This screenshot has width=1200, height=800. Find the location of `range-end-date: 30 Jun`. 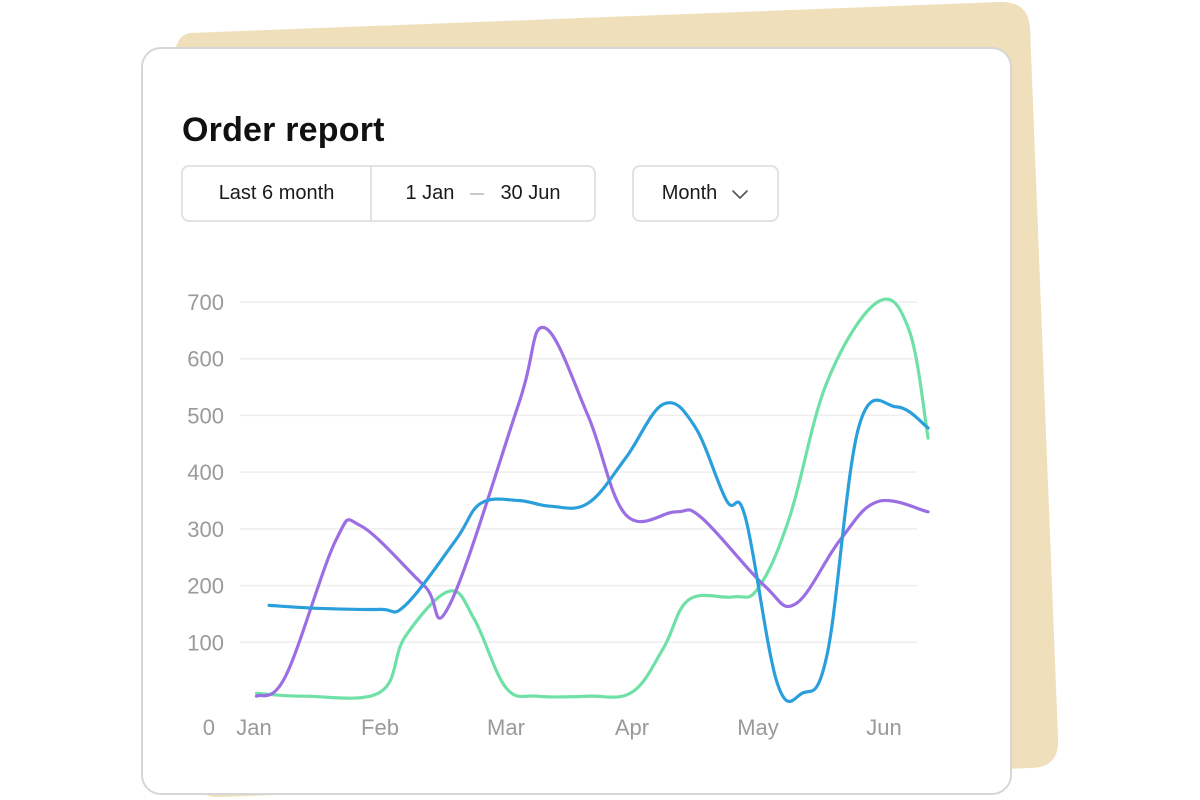

range-end-date: 30 Jun is located at coordinates (530, 193).